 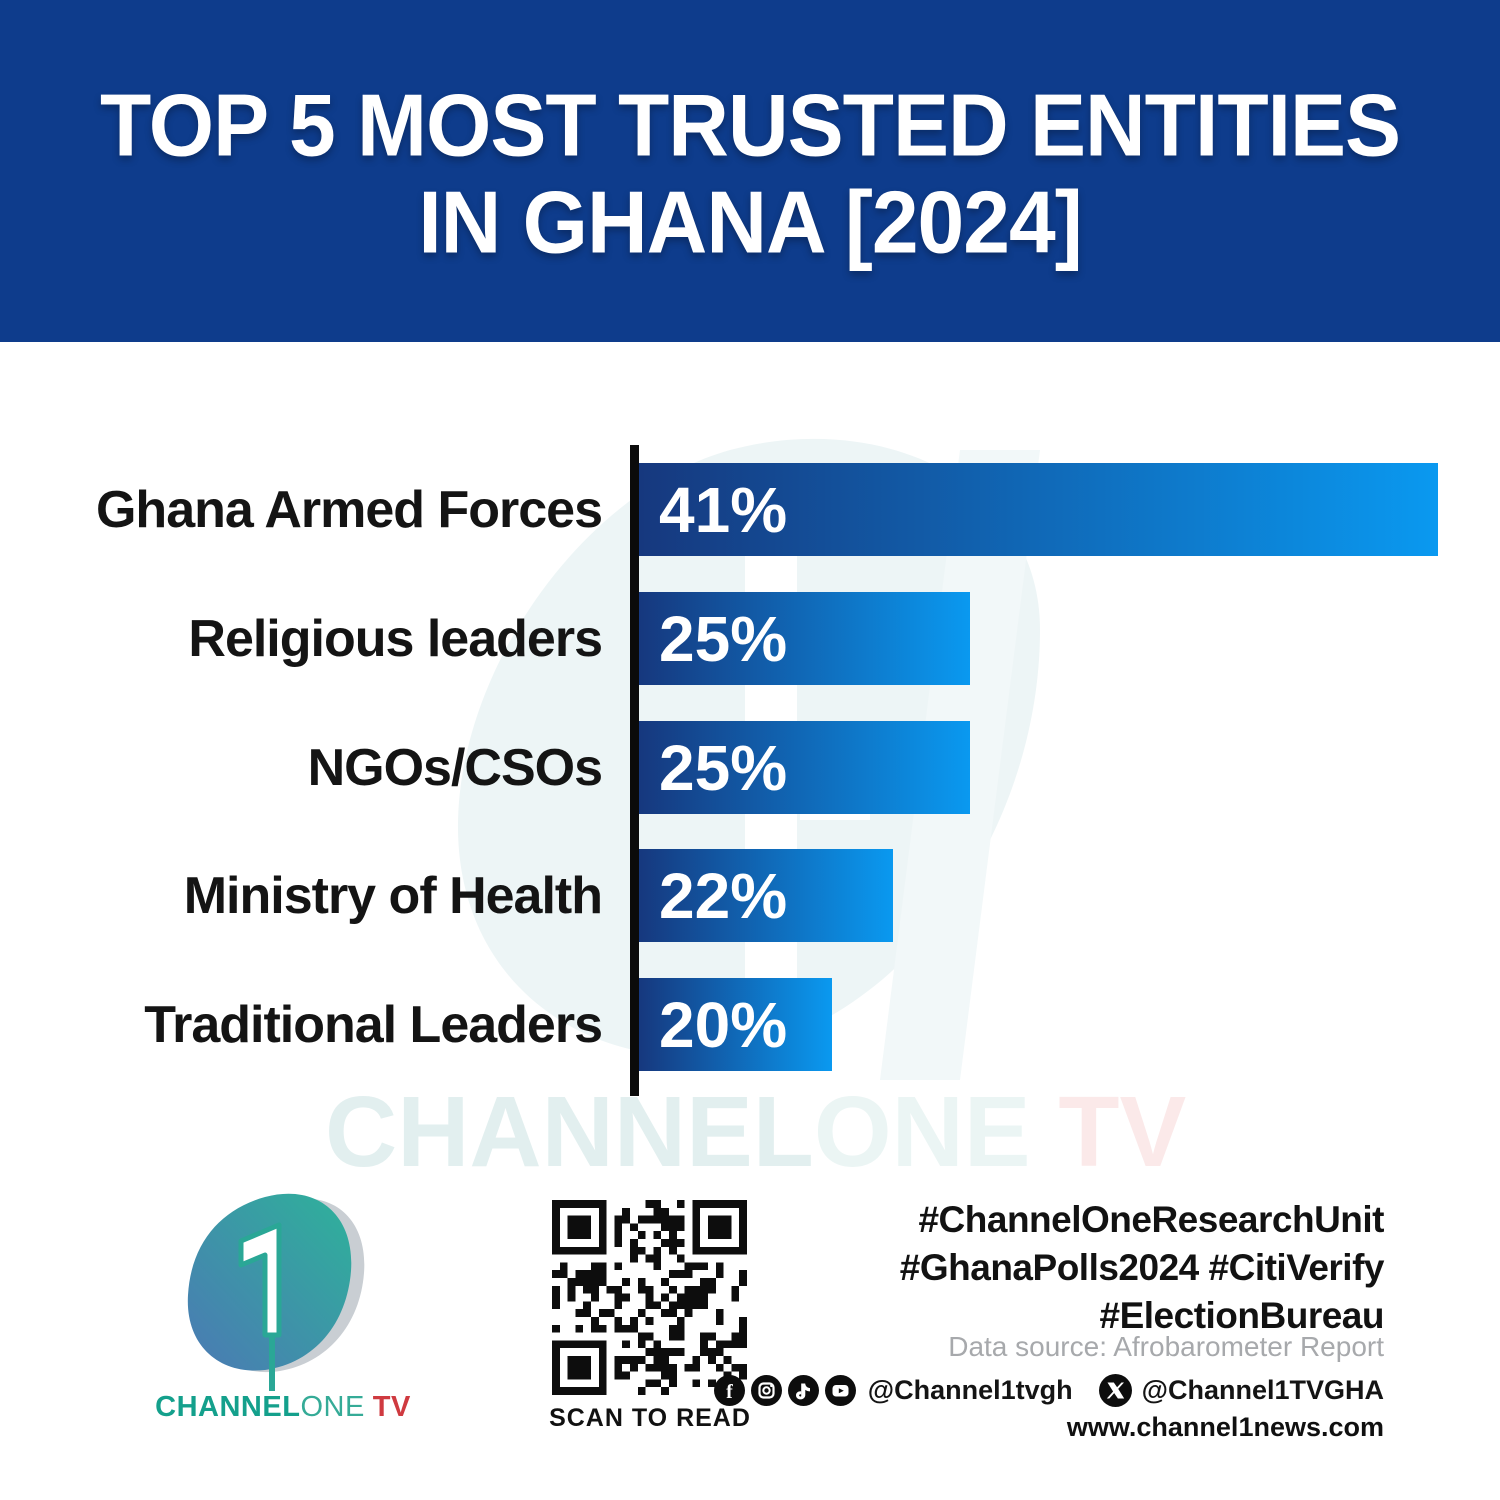 What do you see at coordinates (455, 767) in the screenshot?
I see `bar-label: NGOs/CSOs` at bounding box center [455, 767].